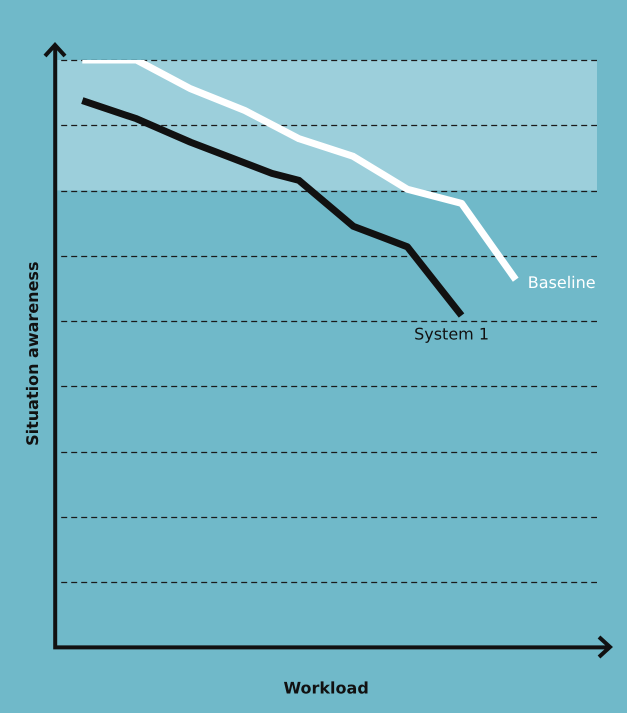 Image resolution: width=627 pixels, height=713 pixels. What do you see at coordinates (326, 688) in the screenshot?
I see `x-axis-title: Workload` at bounding box center [326, 688].